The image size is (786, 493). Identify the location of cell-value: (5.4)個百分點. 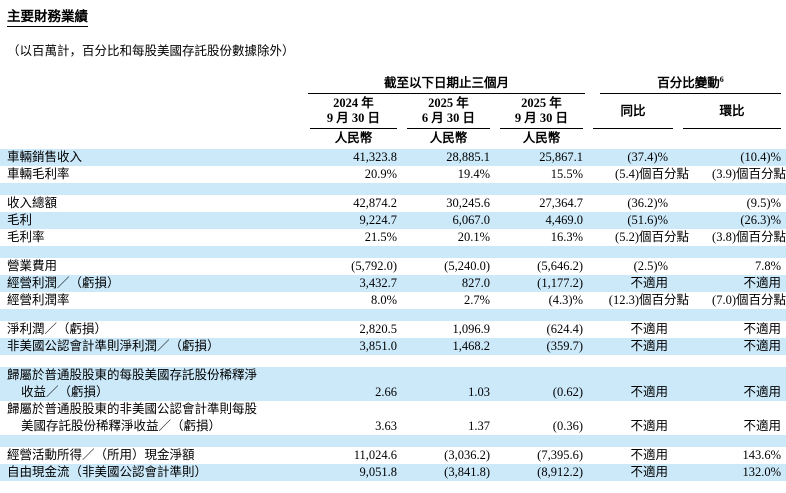
(652, 174).